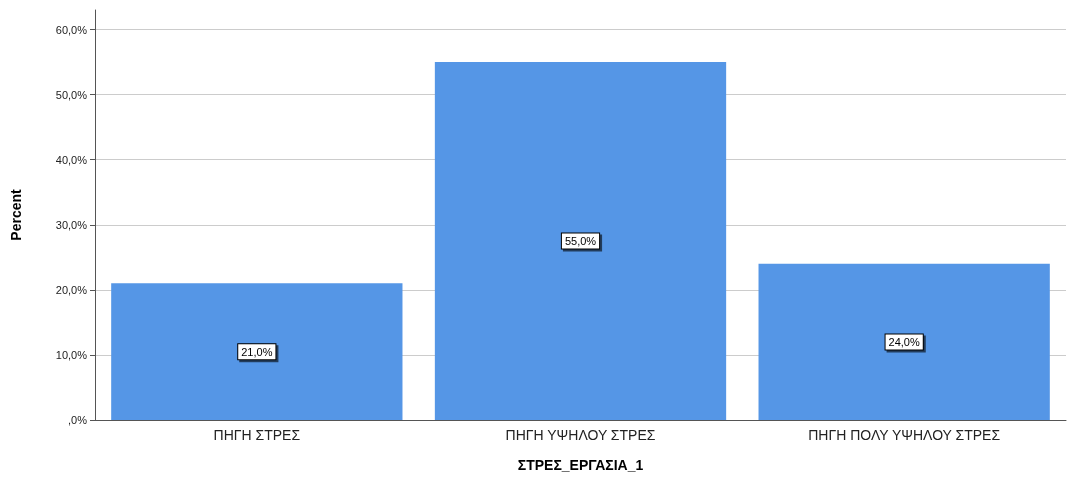 The width and height of the screenshot is (1078, 477). Describe the element at coordinates (71, 29) in the screenshot. I see `y-tick-label: 60,0%` at that location.